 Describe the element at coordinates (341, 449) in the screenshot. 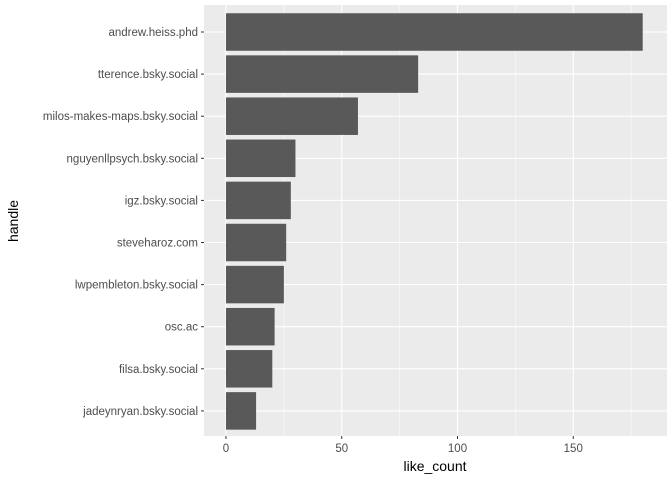

I see `x-tick-label: 50` at that location.